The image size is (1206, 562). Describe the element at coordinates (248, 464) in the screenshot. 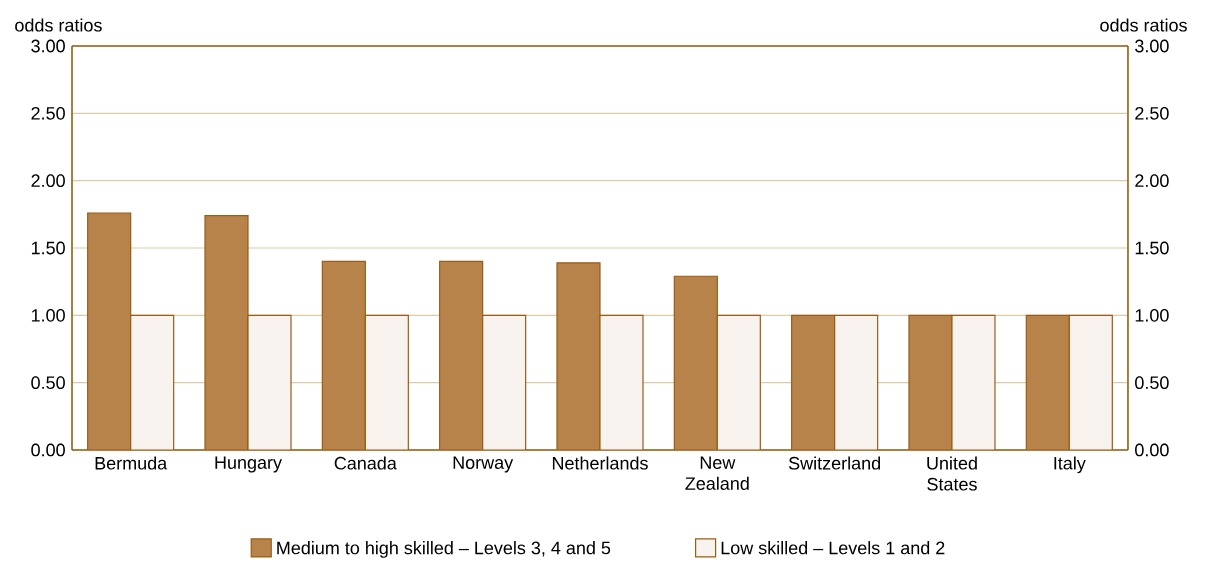

I see `x-tick-label: Hungary` at that location.